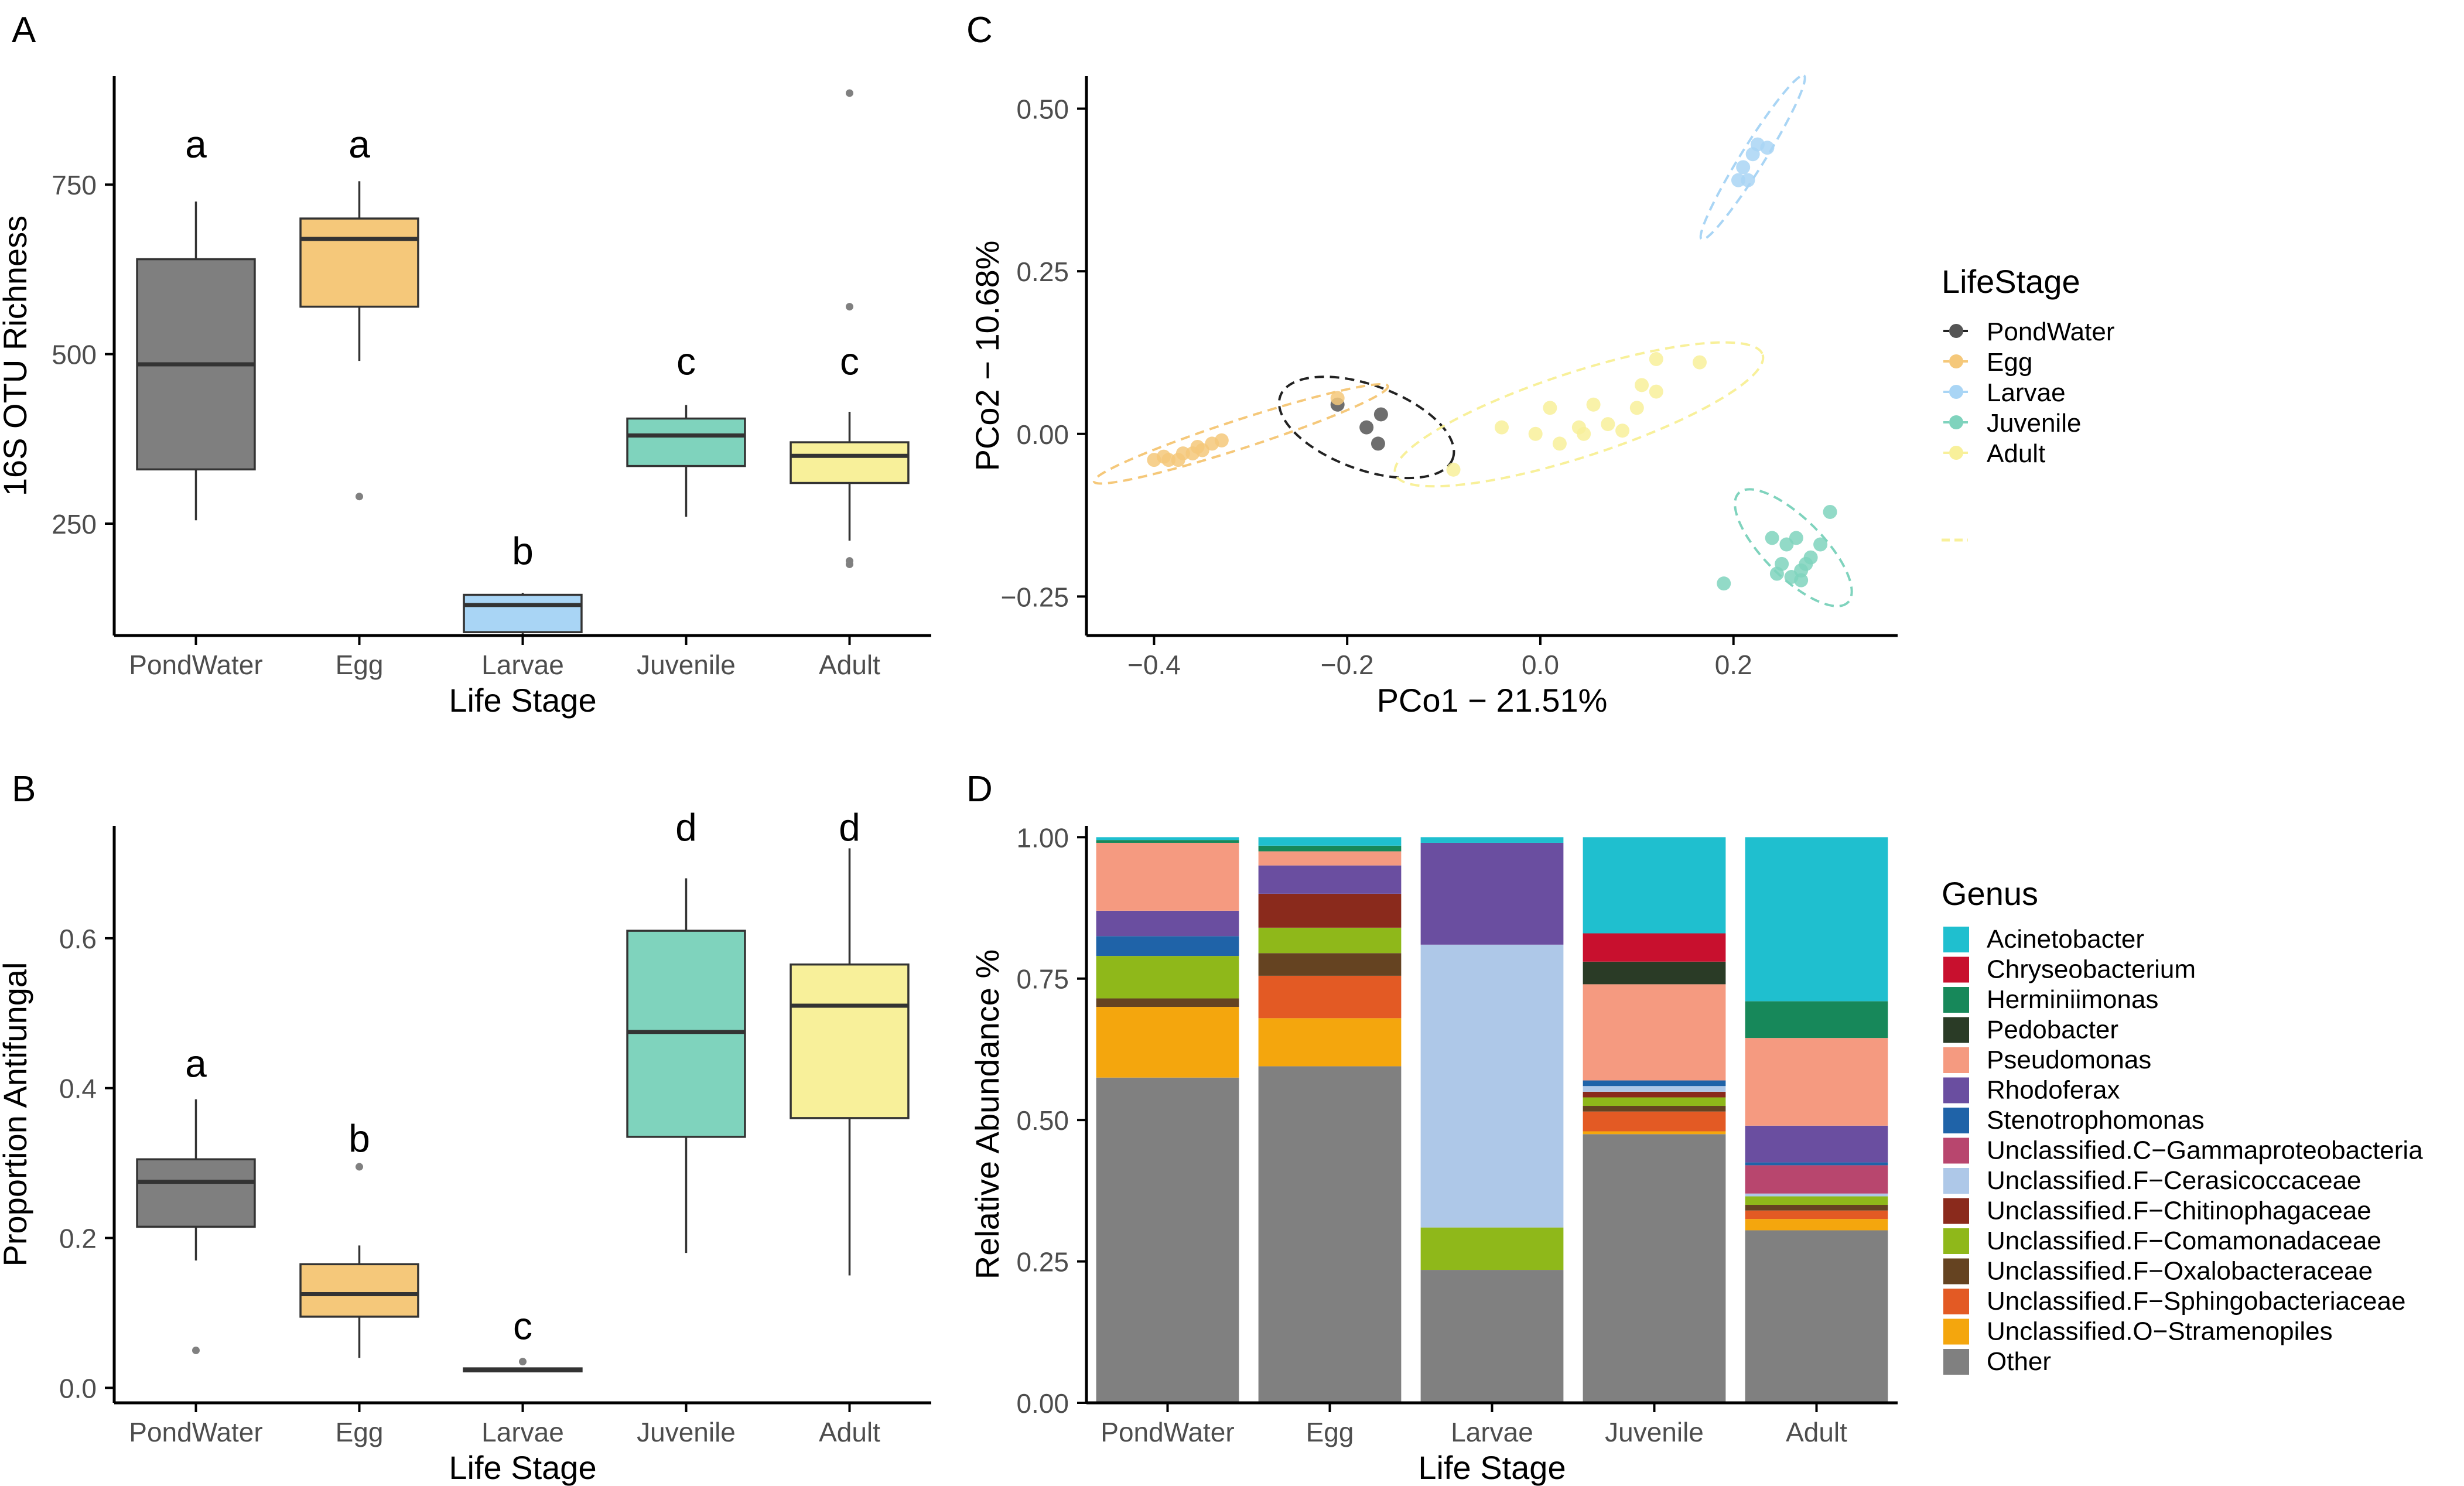  I want to click on significance-letter: d, so click(686, 827).